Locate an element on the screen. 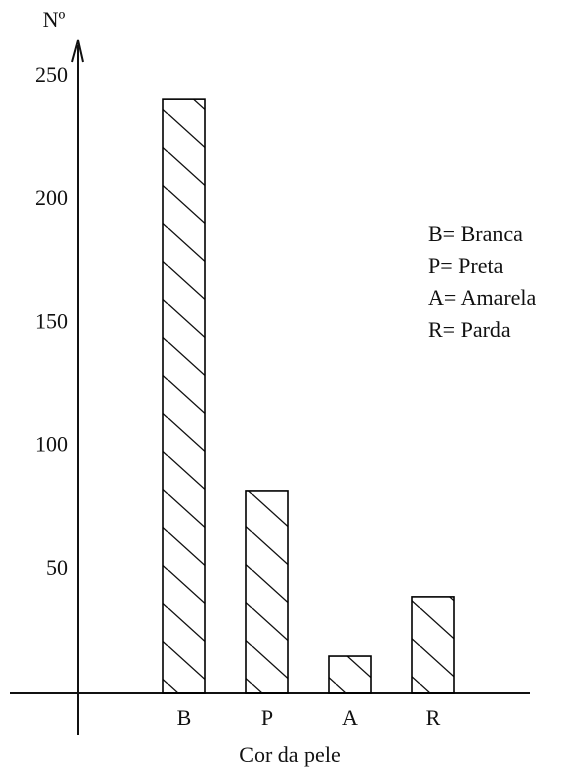 Image resolution: width=586 pixels, height=774 pixels. y-tick-label: 100 is located at coordinates (51, 444).